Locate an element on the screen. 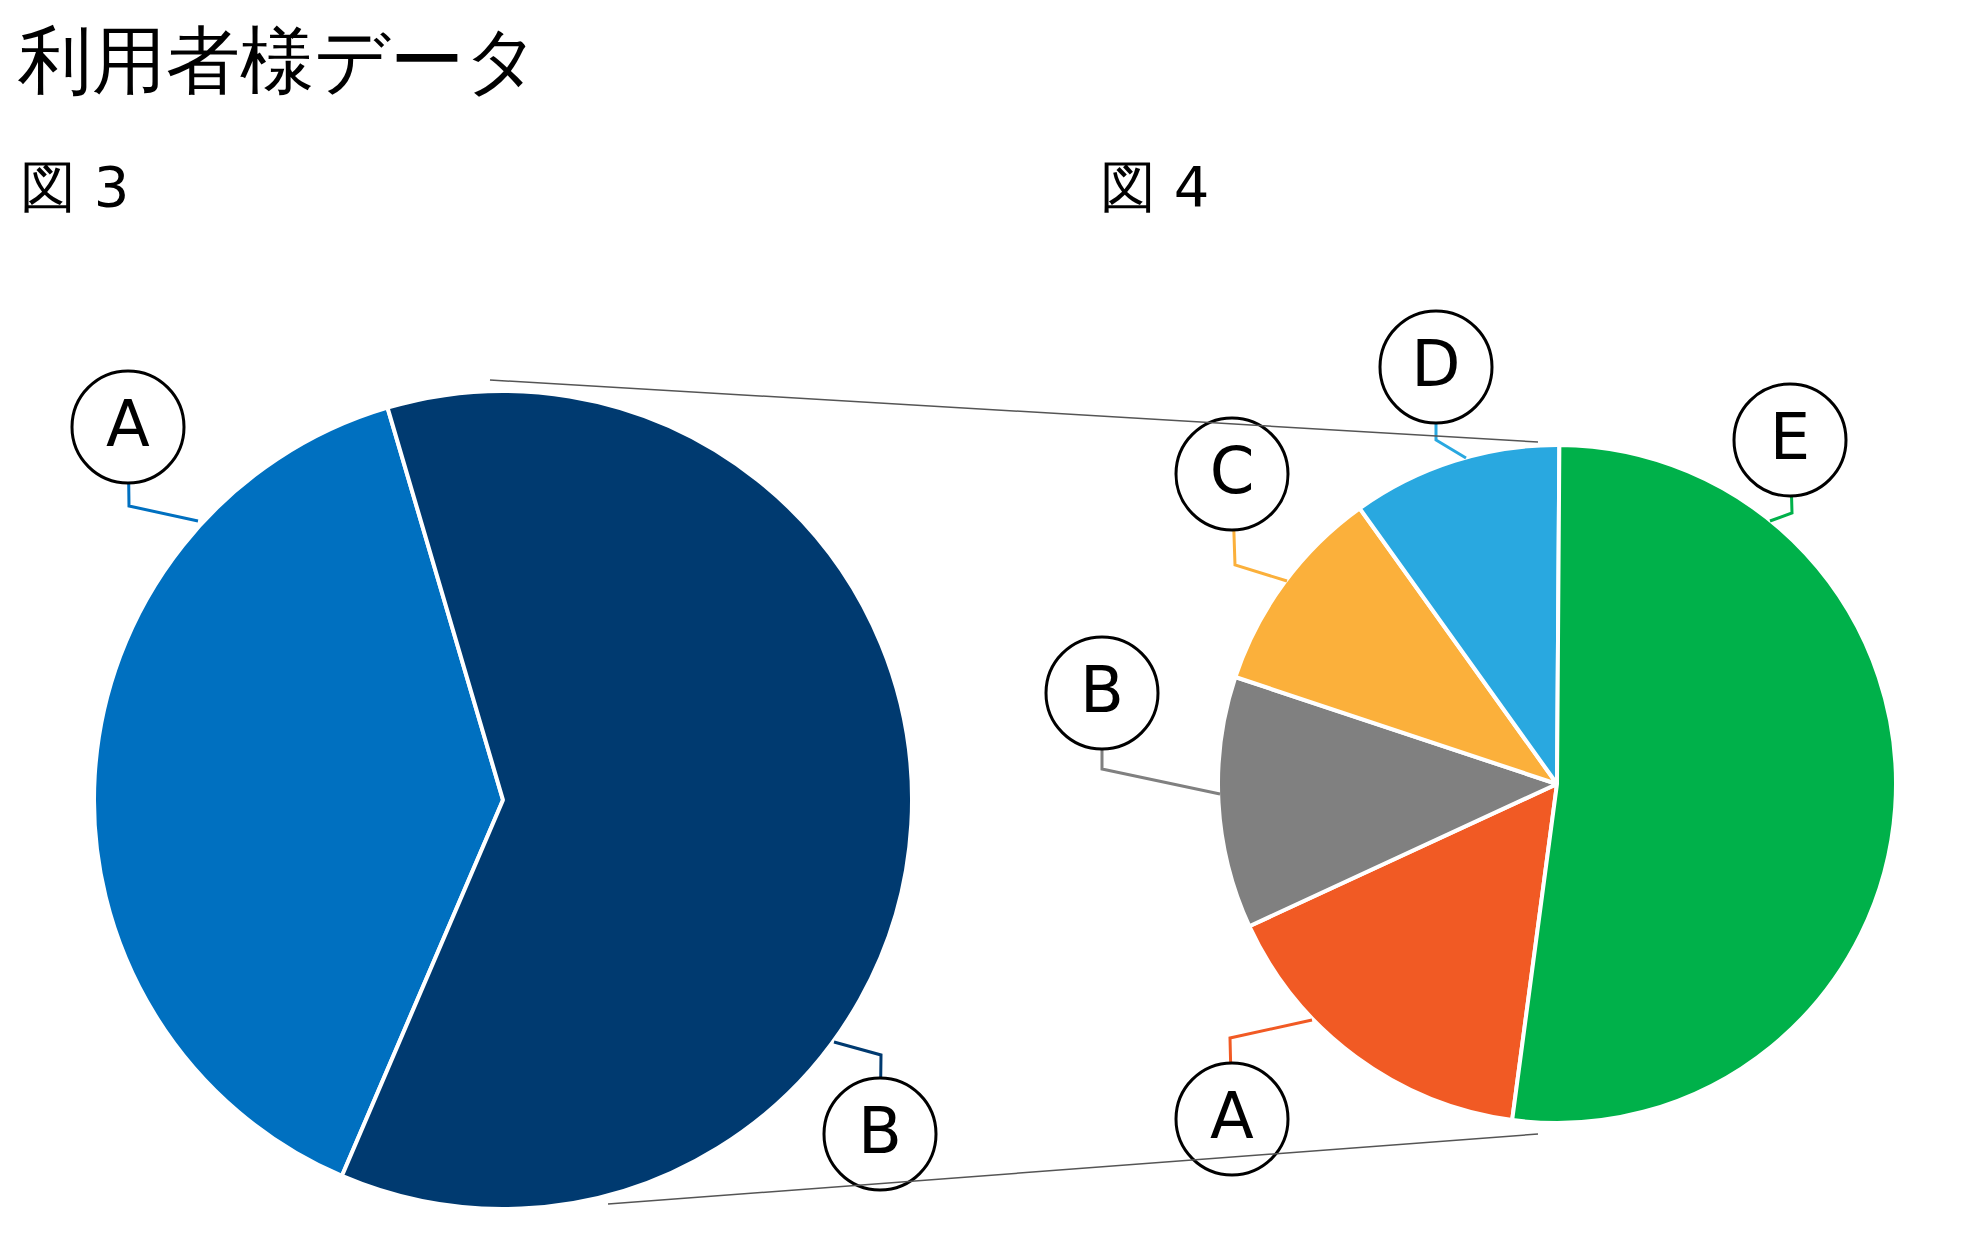  chart-subtitle: 図 4 is located at coordinates (1155, 187).